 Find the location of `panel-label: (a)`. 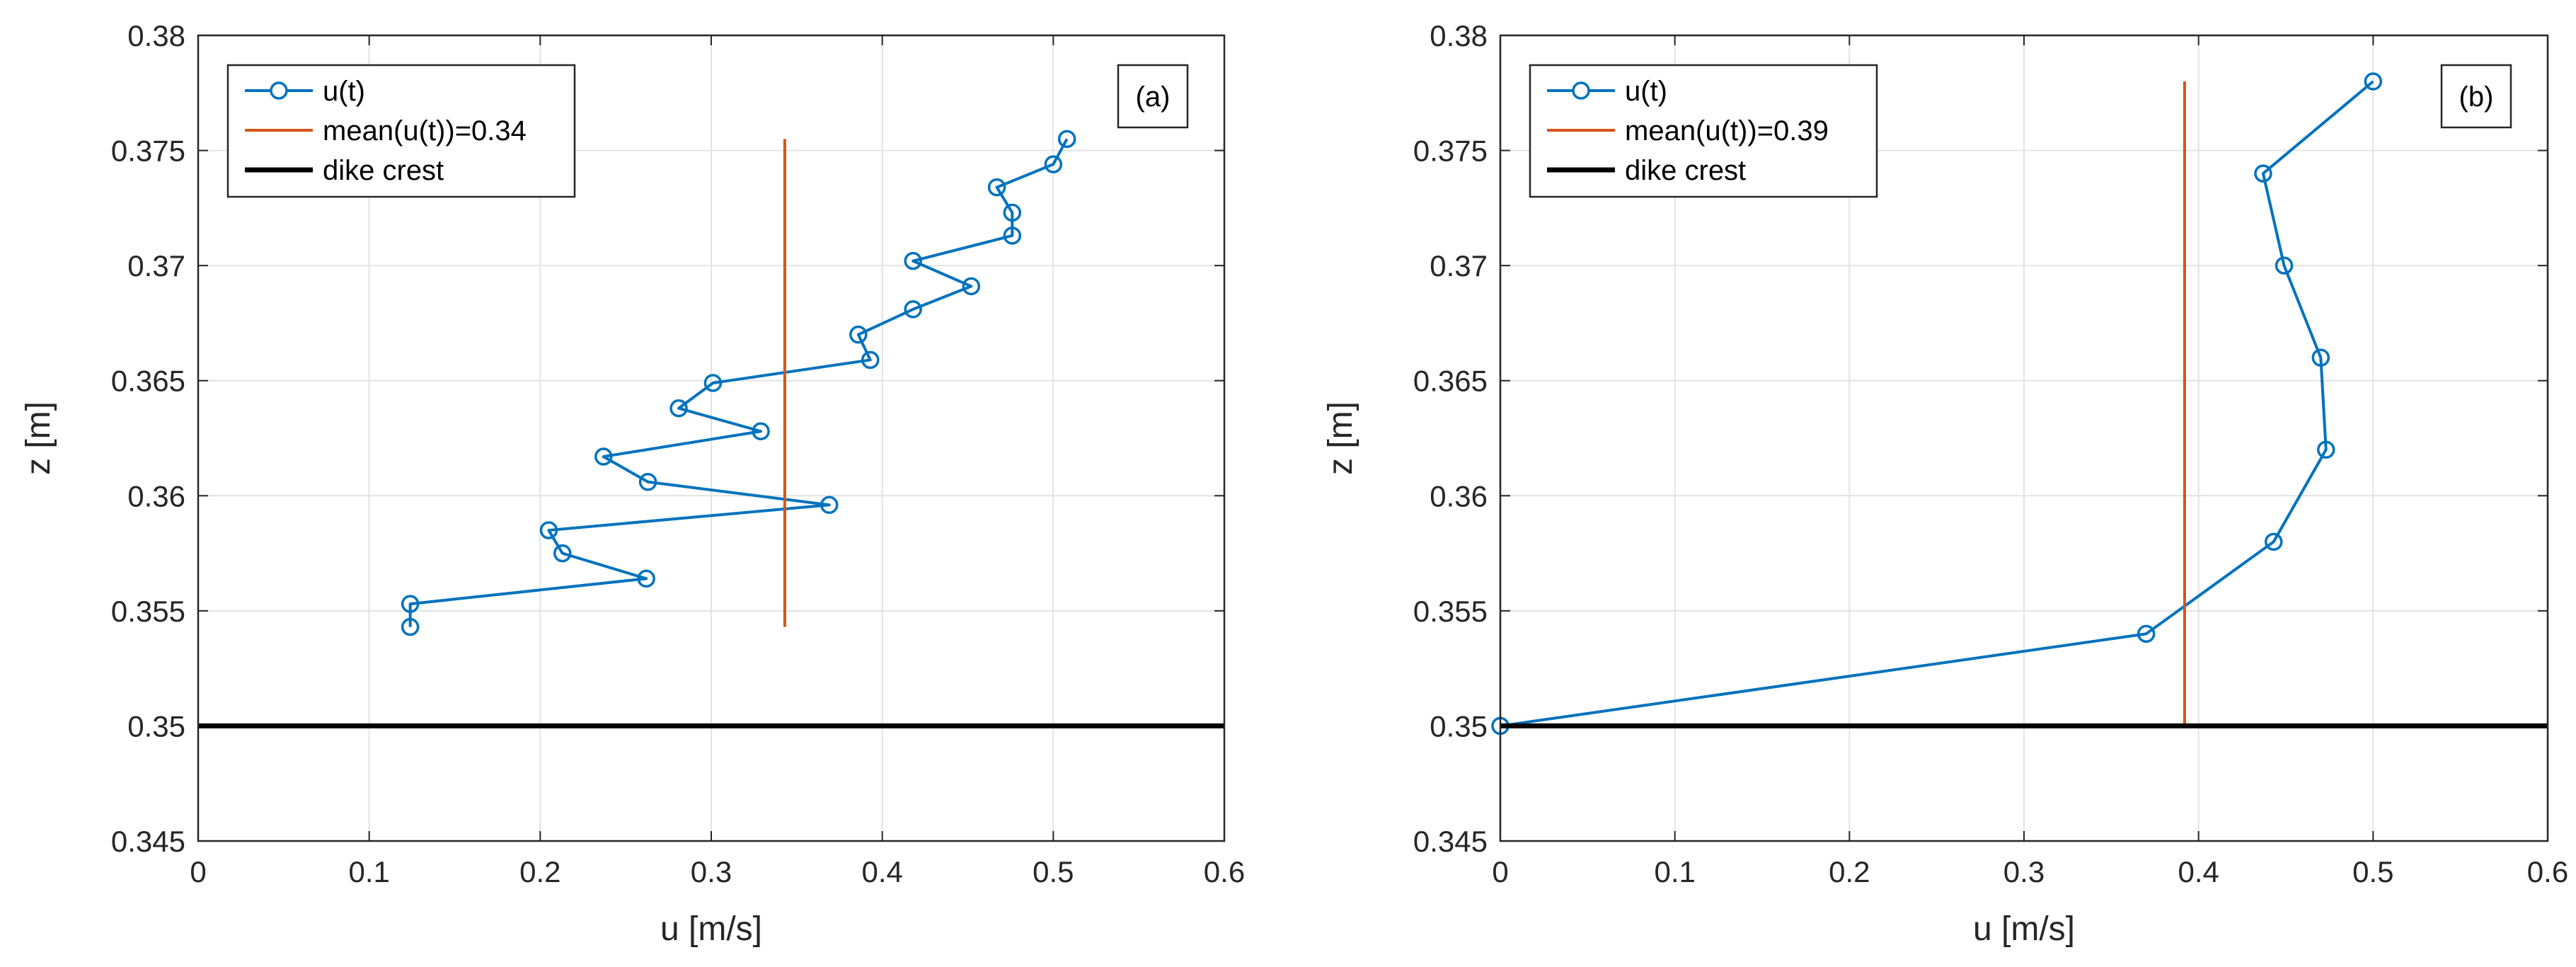

panel-label: (a) is located at coordinates (1153, 97).